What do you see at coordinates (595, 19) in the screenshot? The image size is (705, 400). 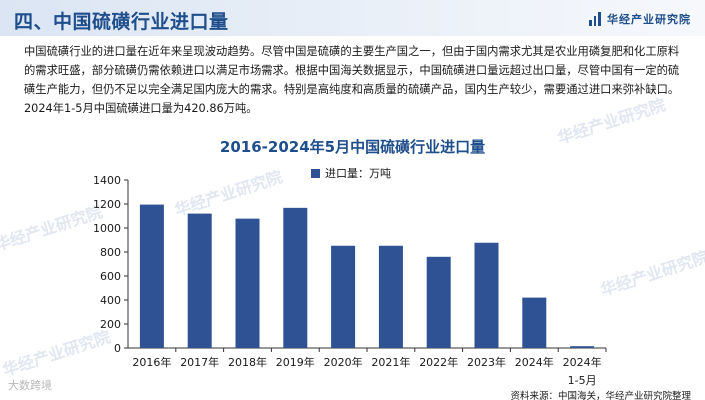 I see `bar-logo-icon` at bounding box center [595, 19].